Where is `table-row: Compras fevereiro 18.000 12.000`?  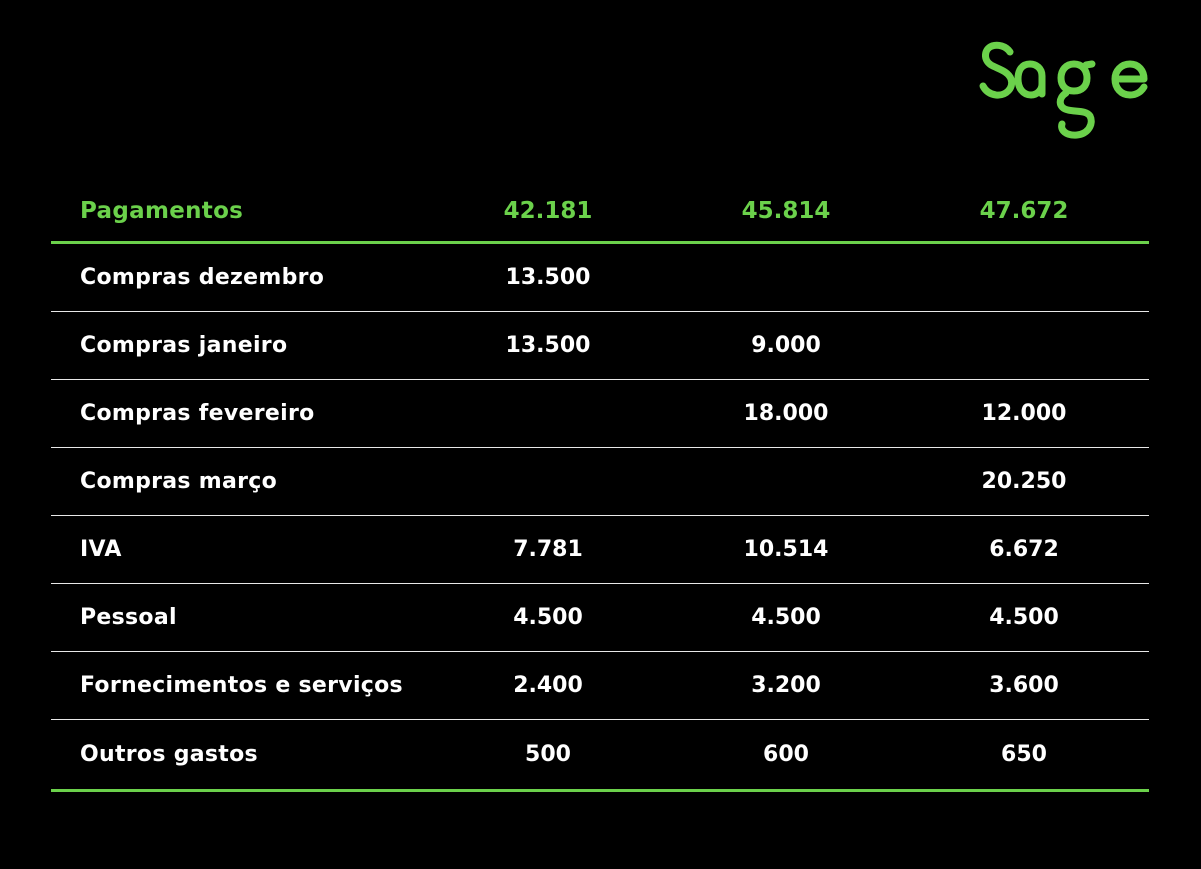 table-row: Compras fevereiro 18.000 12.000 is located at coordinates (600, 414).